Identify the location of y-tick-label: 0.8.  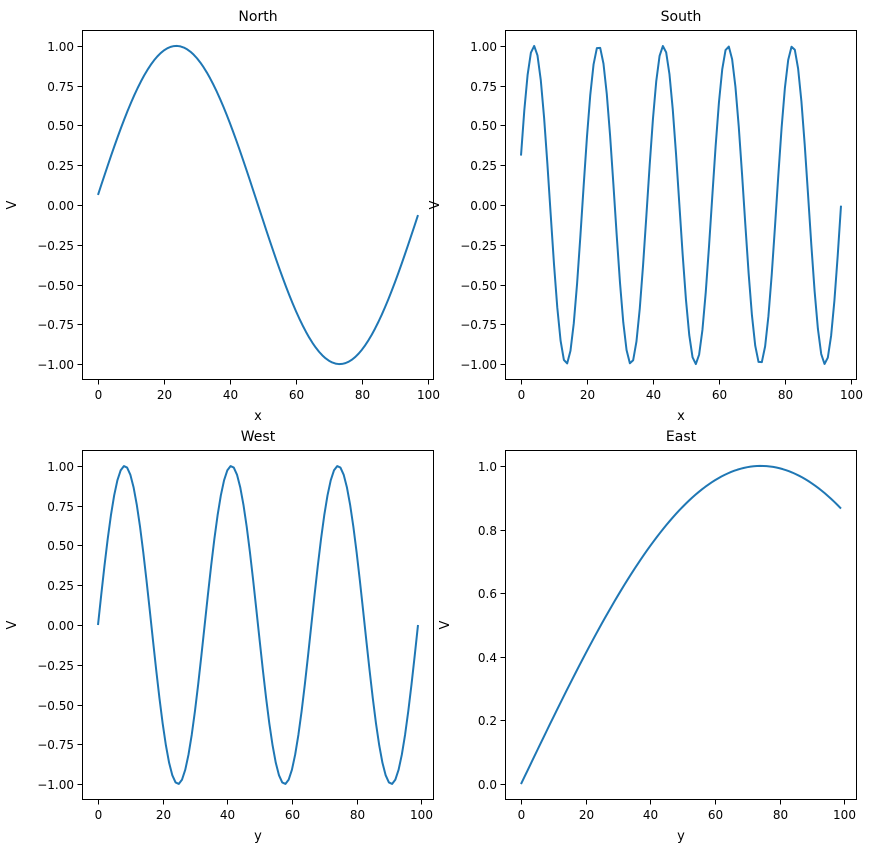
(487, 531).